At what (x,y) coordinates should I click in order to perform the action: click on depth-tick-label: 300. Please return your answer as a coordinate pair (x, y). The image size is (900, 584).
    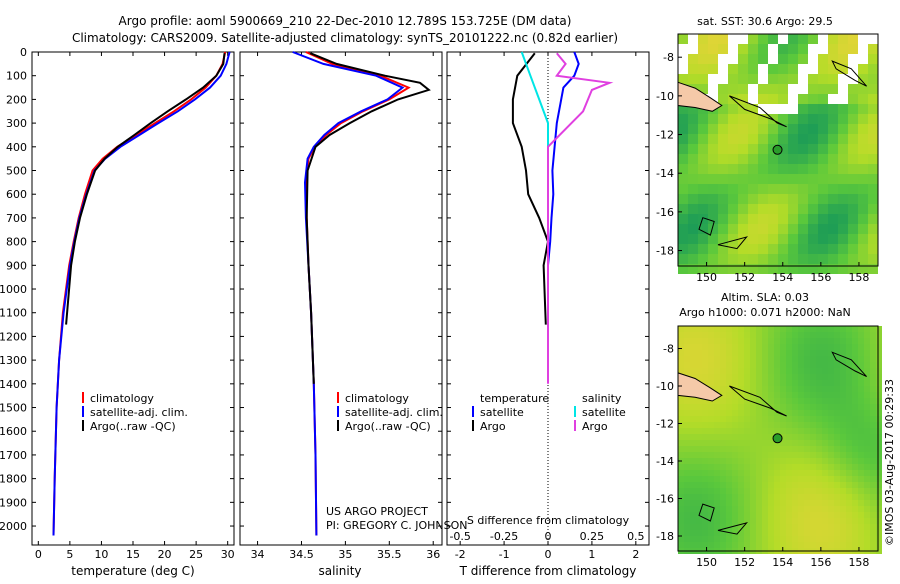
    Looking at the image, I should click on (16, 123).